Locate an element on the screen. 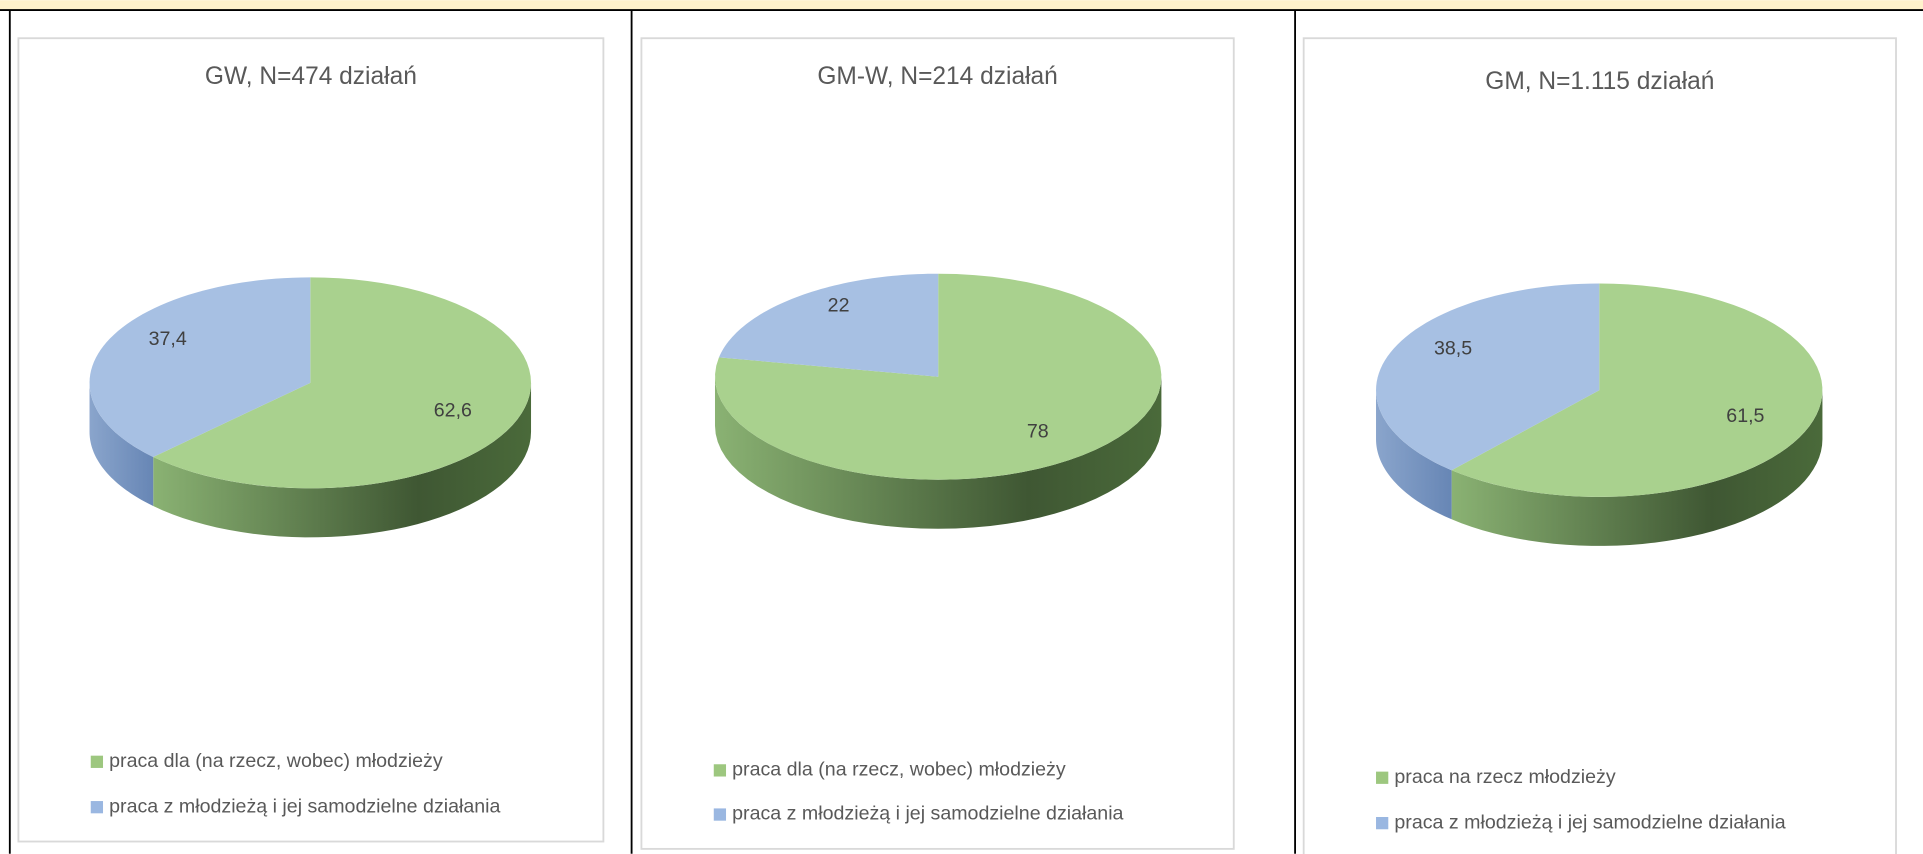  data-label: 22 is located at coordinates (839, 306).